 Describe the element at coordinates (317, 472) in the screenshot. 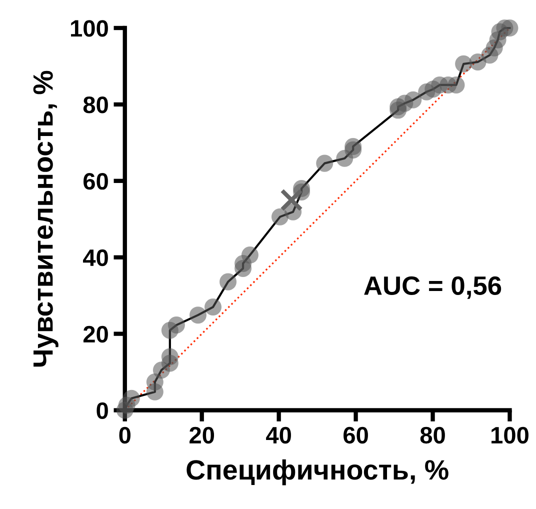

I see `x-axis-title: Специфичность, %` at that location.